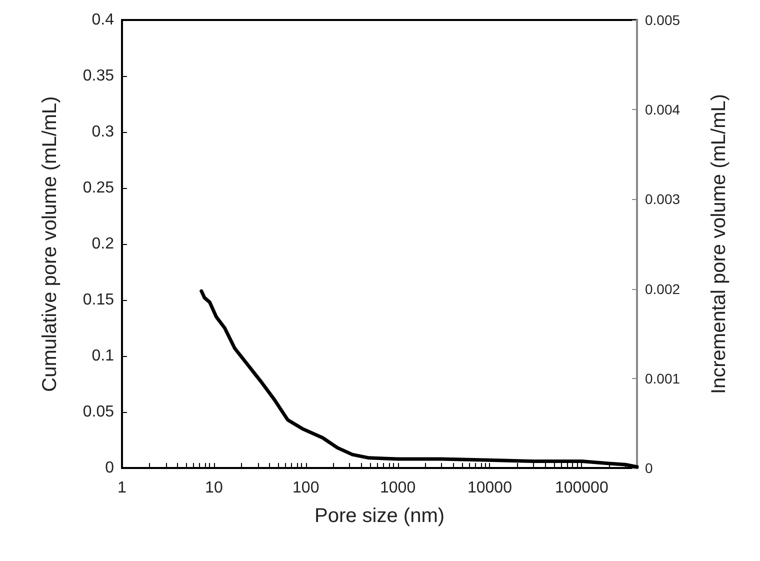 This screenshot has width=760, height=561. I want to click on y-tick-label: 0.4, so click(103, 20).